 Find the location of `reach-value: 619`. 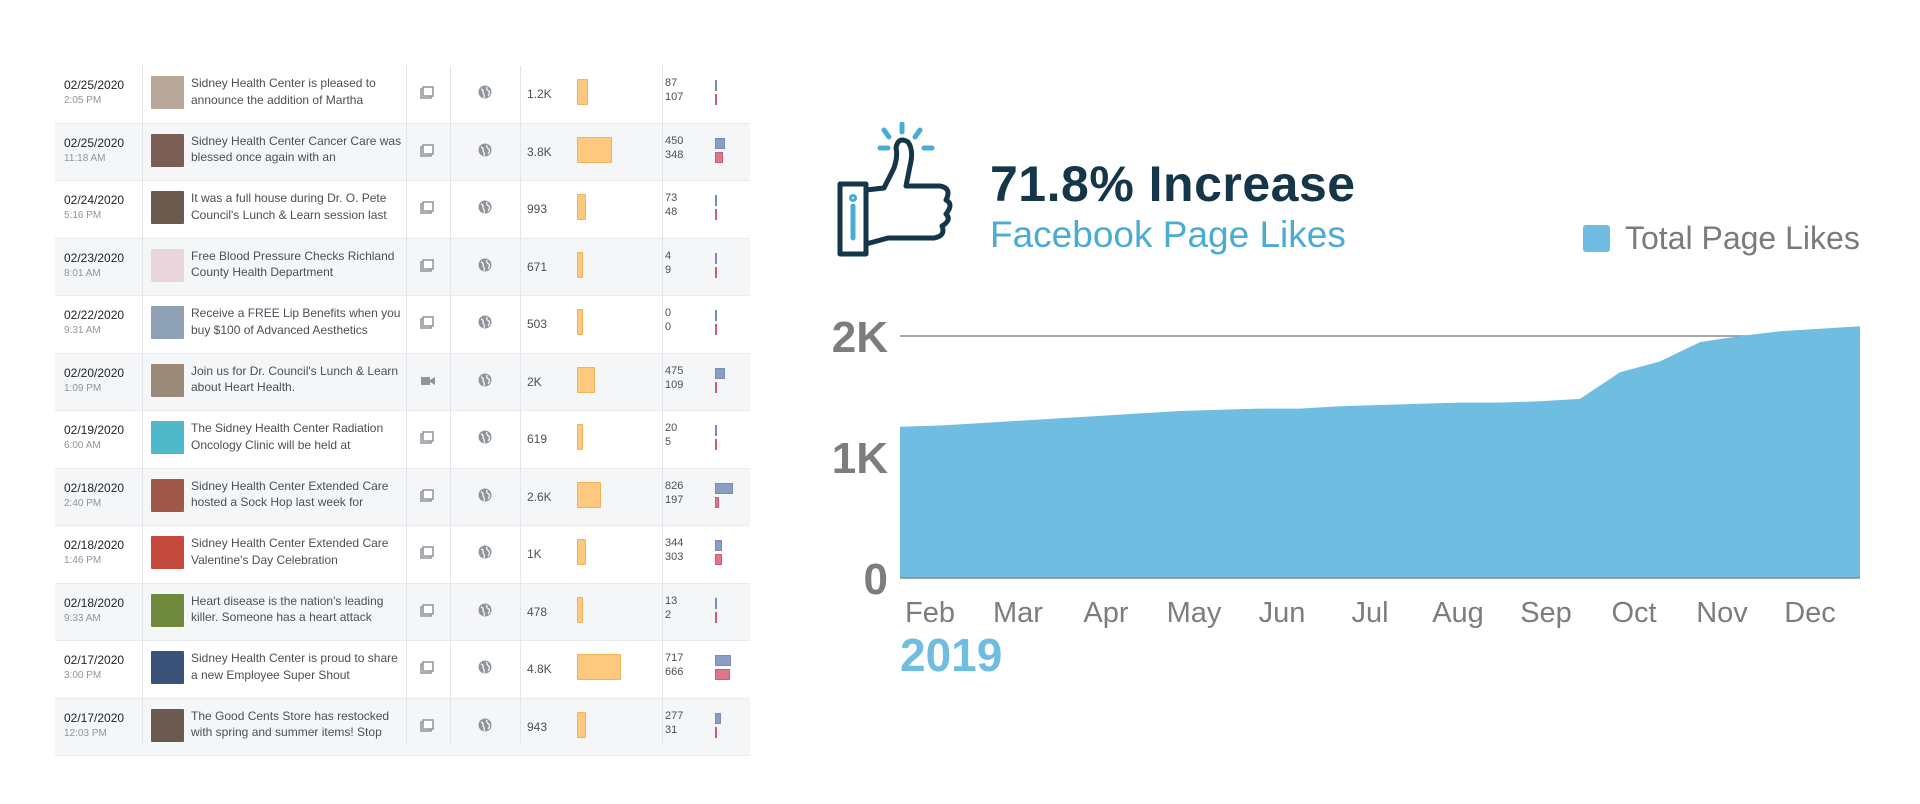

reach-value: 619 is located at coordinates (537, 439).